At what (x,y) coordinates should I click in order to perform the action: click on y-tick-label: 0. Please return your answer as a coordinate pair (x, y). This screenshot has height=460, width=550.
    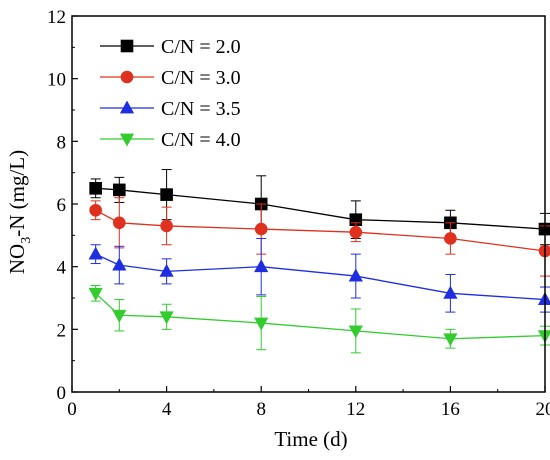
    Looking at the image, I should click on (62, 393).